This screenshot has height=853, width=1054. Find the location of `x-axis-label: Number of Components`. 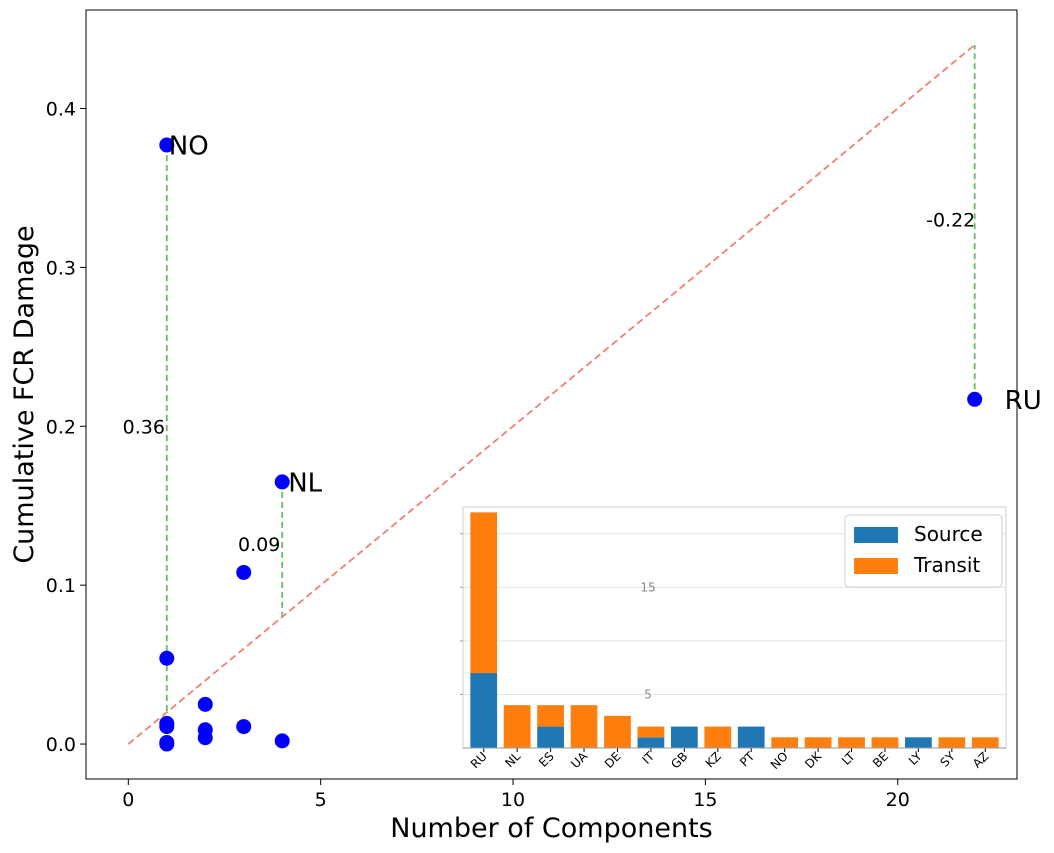

x-axis-label: Number of Components is located at coordinates (551, 828).